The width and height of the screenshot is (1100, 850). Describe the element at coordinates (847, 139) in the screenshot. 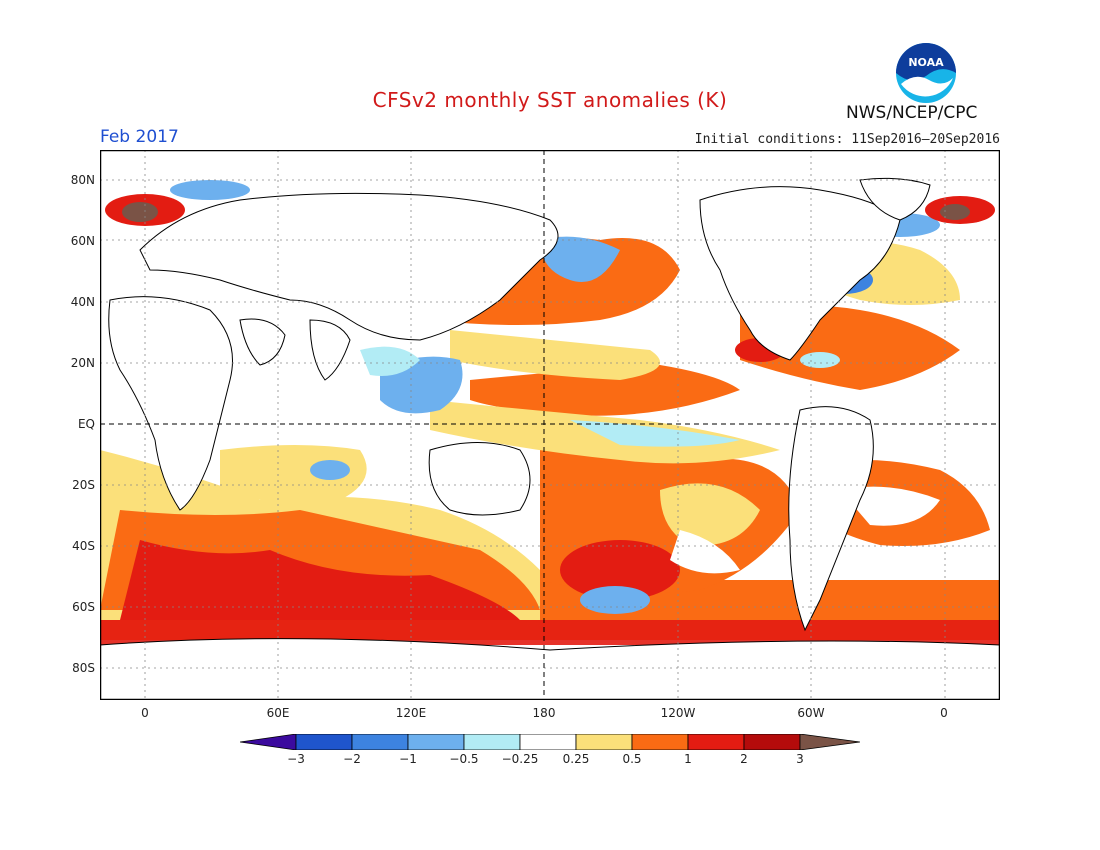

I see `initial-conditions: Initial conditions: 11Sep2016–20Sep2016` at that location.